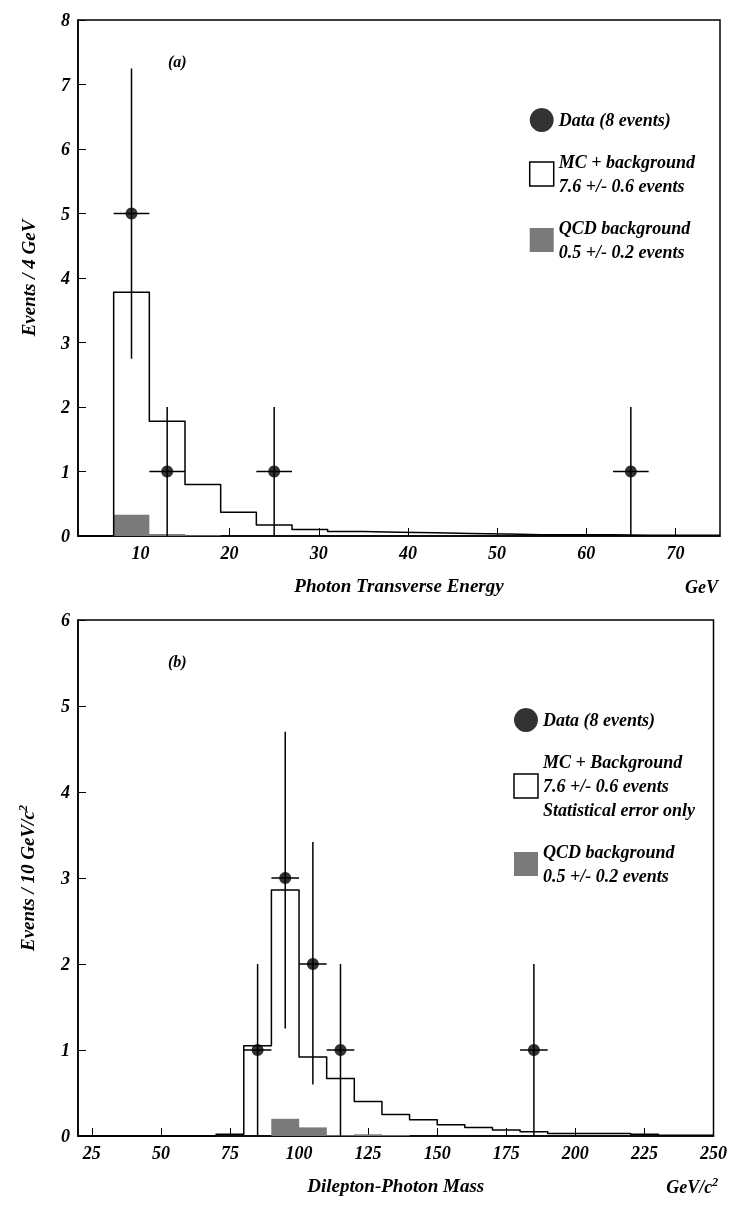  Describe the element at coordinates (66, 84) in the screenshot. I see `y-tick-label: 7` at that location.